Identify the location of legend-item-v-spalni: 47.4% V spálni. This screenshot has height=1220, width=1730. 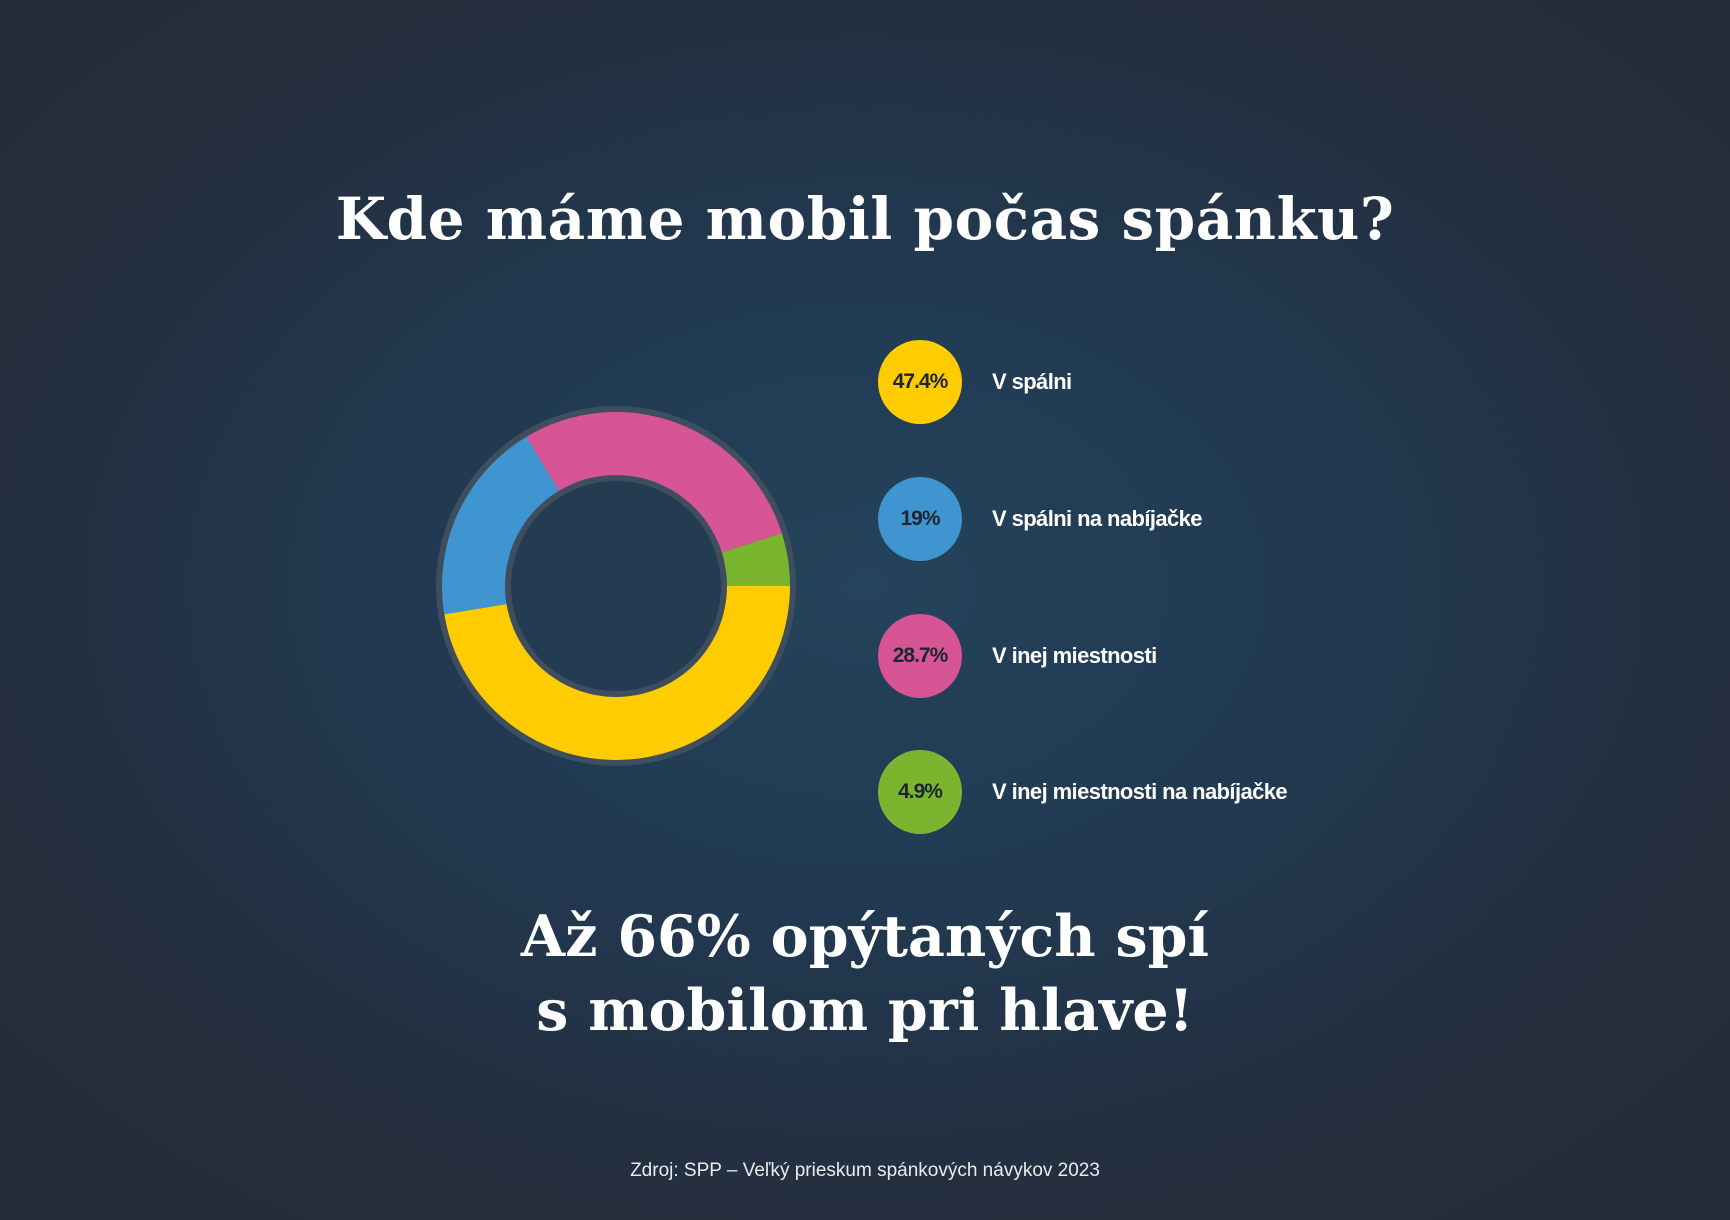
(1128, 382).